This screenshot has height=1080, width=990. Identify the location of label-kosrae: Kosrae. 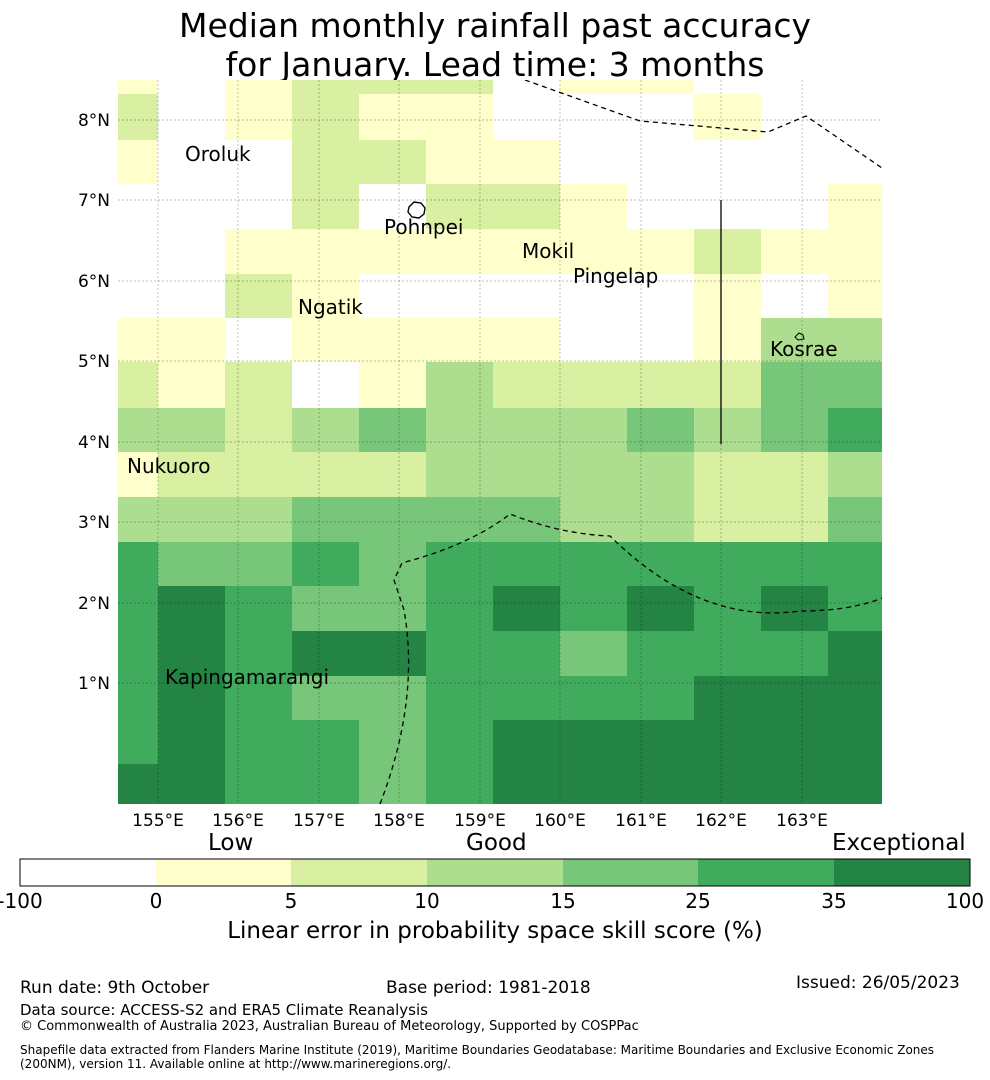
(804, 349).